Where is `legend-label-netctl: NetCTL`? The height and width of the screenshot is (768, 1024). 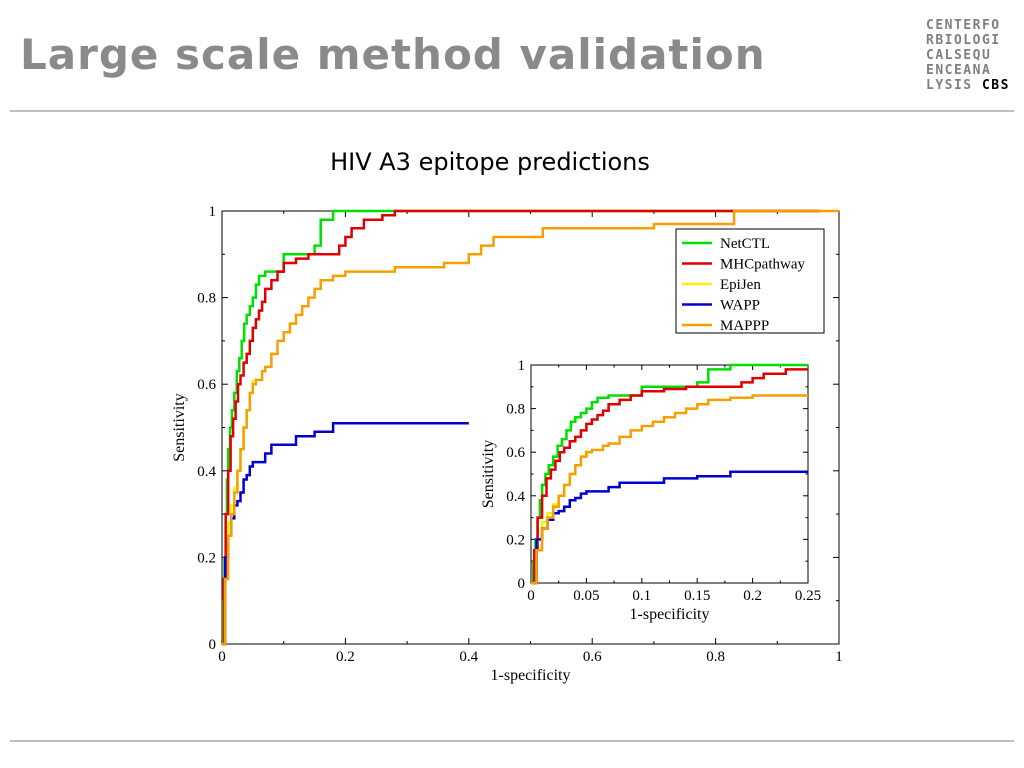 legend-label-netctl: NetCTL is located at coordinates (745, 244).